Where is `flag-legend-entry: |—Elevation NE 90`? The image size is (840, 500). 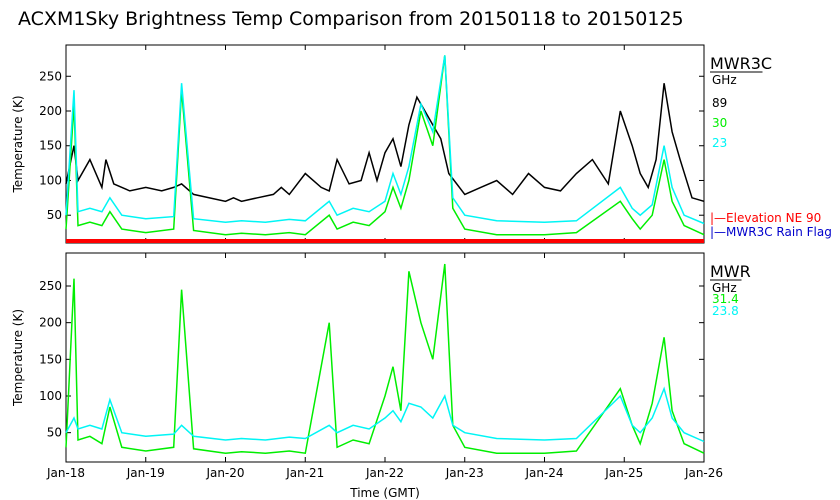
flag-legend-entry: |—Elevation NE 90 is located at coordinates (765, 218).